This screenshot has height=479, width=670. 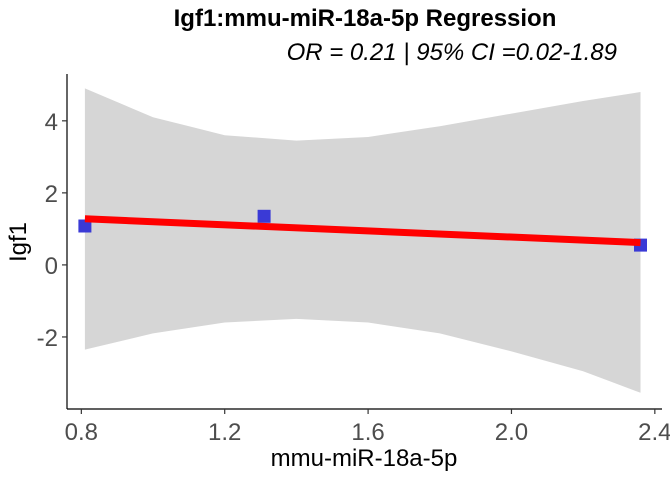 I want to click on y-tick-label: 0, so click(x=51, y=266).